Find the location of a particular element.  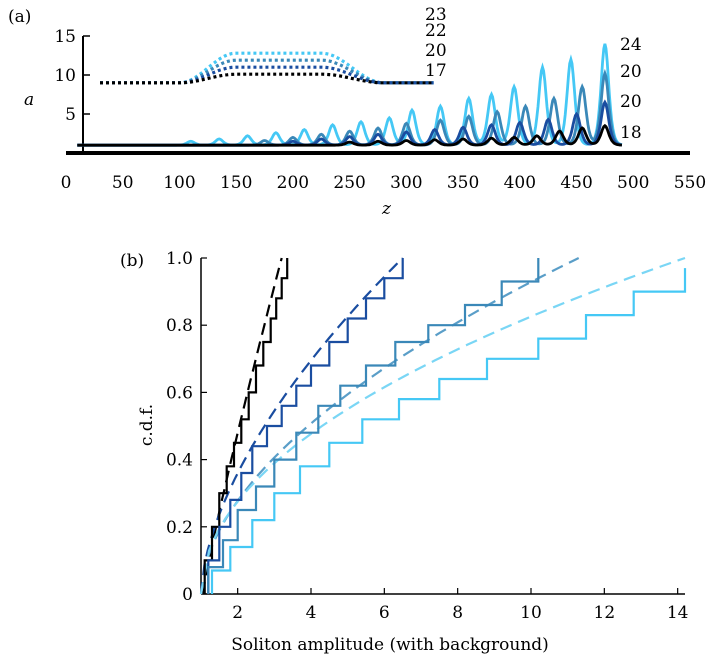

panel-b-y-tick-label: 0.6 is located at coordinates (179, 393).